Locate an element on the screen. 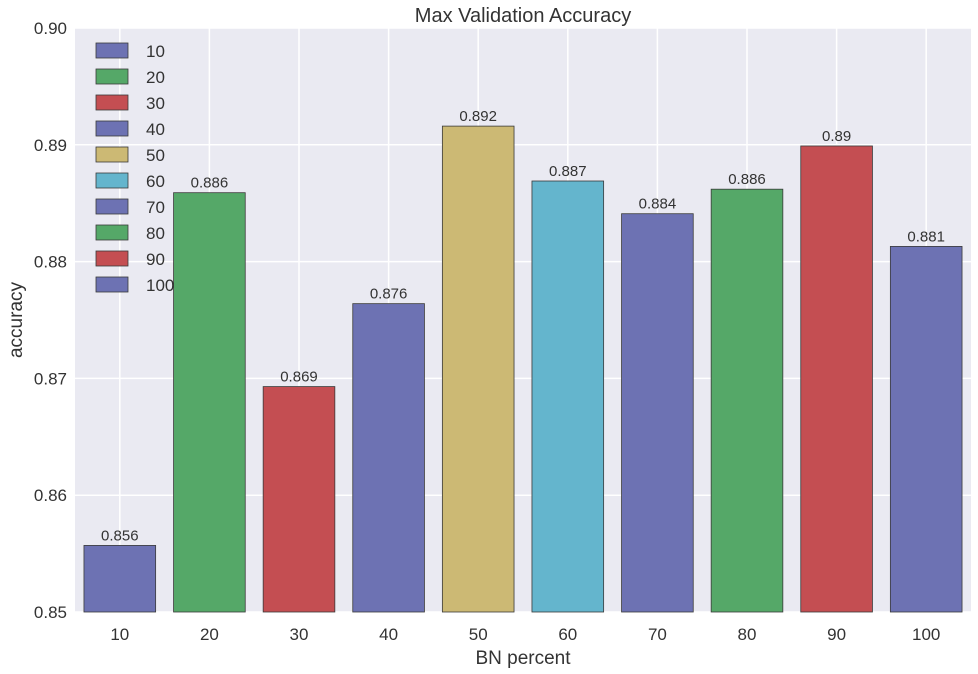 This screenshot has height=674, width=978. legend-label-60: 60 is located at coordinates (155, 181).